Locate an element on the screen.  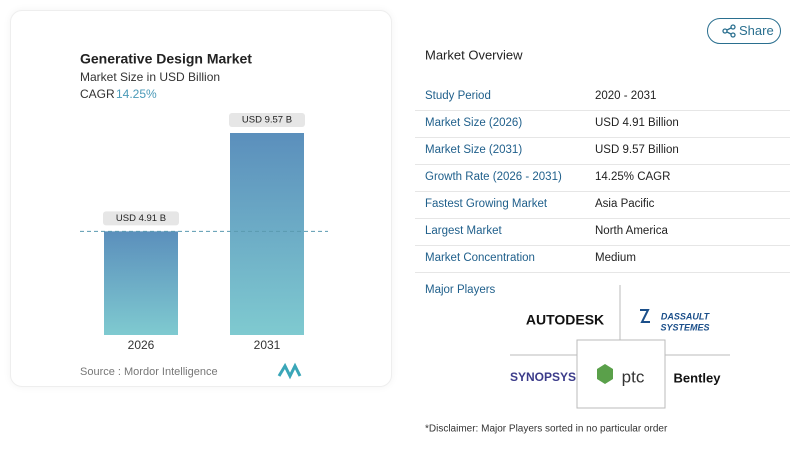
value-label: USD 9.57 B is located at coordinates (267, 120).